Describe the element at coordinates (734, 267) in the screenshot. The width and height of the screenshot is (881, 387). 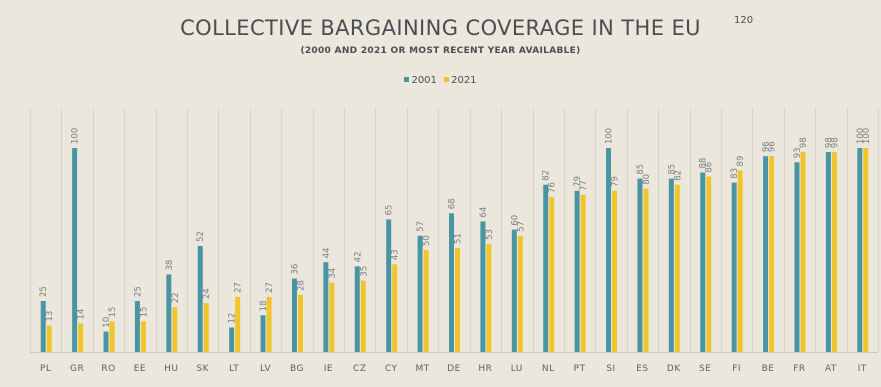
I see `bar-2001-fi` at that location.